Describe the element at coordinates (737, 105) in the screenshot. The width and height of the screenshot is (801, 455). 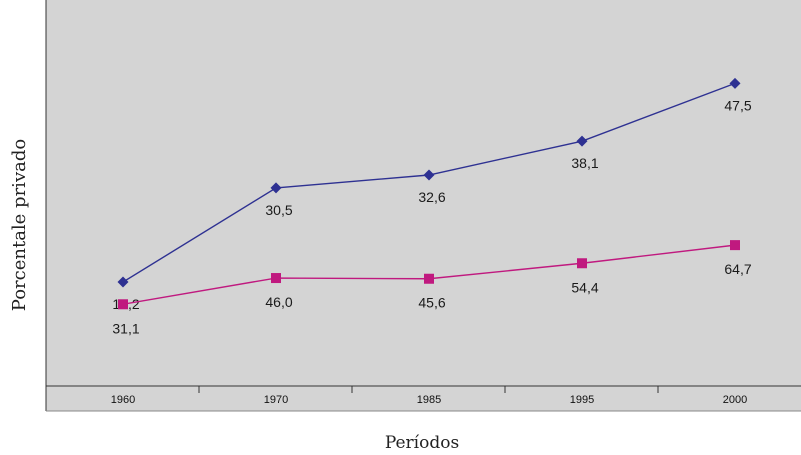
I see `data-label: 47,5` at that location.